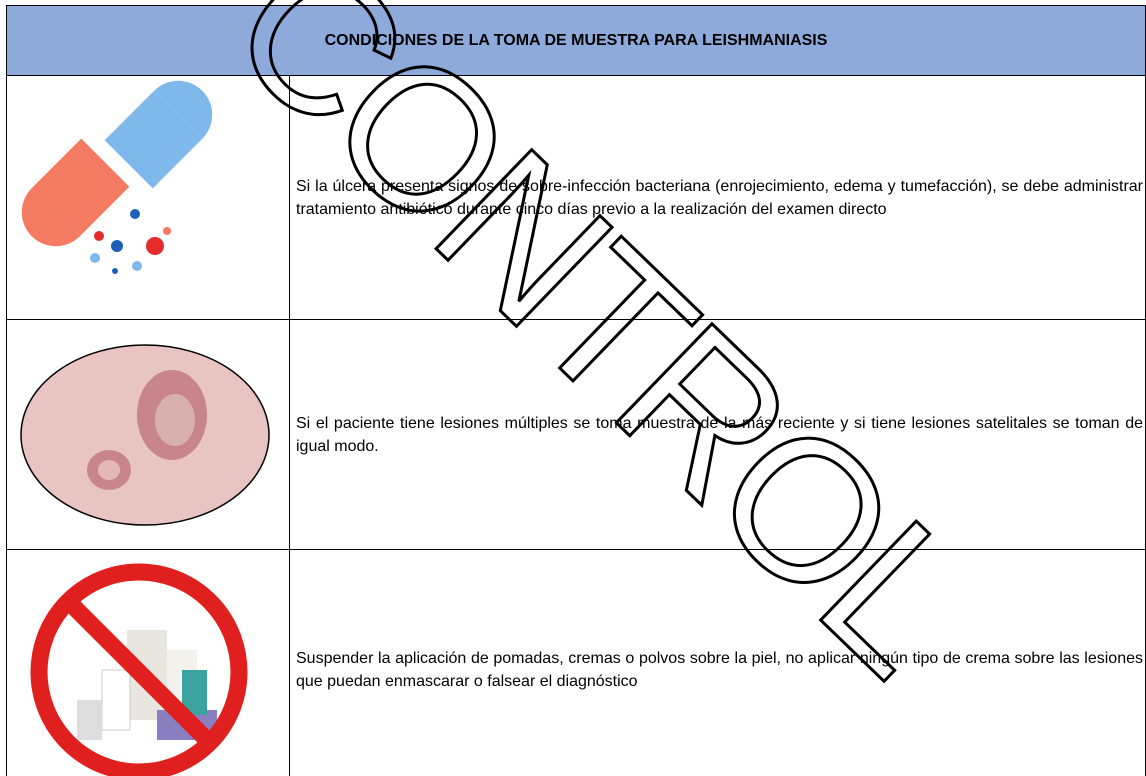 This screenshot has width=1146, height=776. Describe the element at coordinates (139, 669) in the screenshot. I see `no-cream-image` at that location.